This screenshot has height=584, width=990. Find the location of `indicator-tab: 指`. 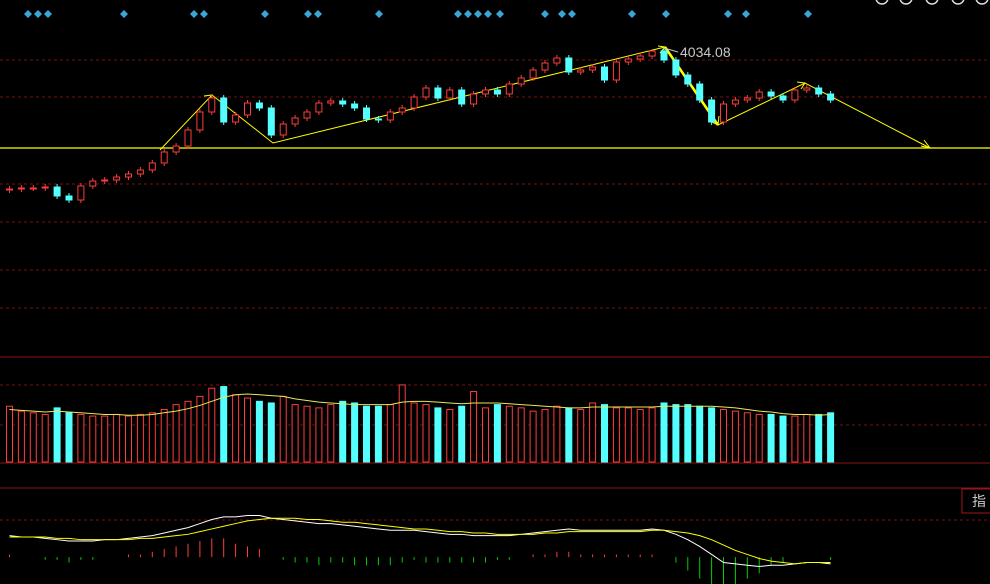

indicator-tab: 指 is located at coordinates (975, 501).